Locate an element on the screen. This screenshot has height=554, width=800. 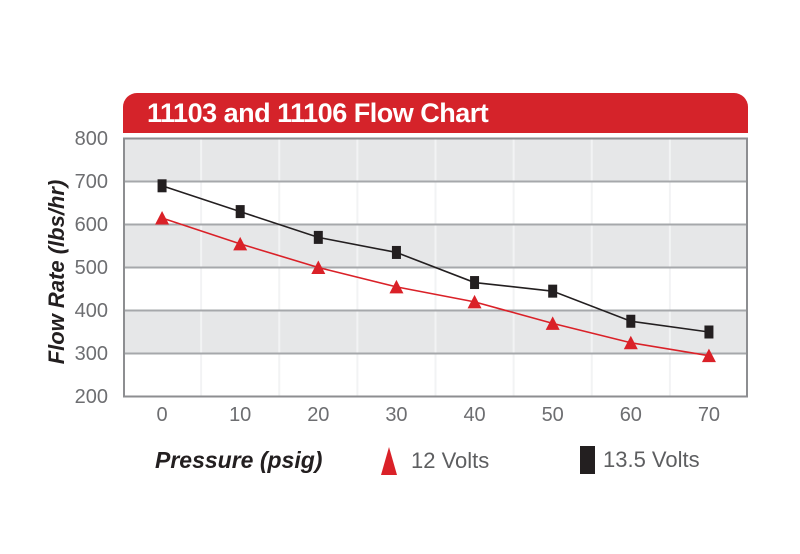
chart-title: 11103 and 11106 Flow Chart is located at coordinates (318, 112).